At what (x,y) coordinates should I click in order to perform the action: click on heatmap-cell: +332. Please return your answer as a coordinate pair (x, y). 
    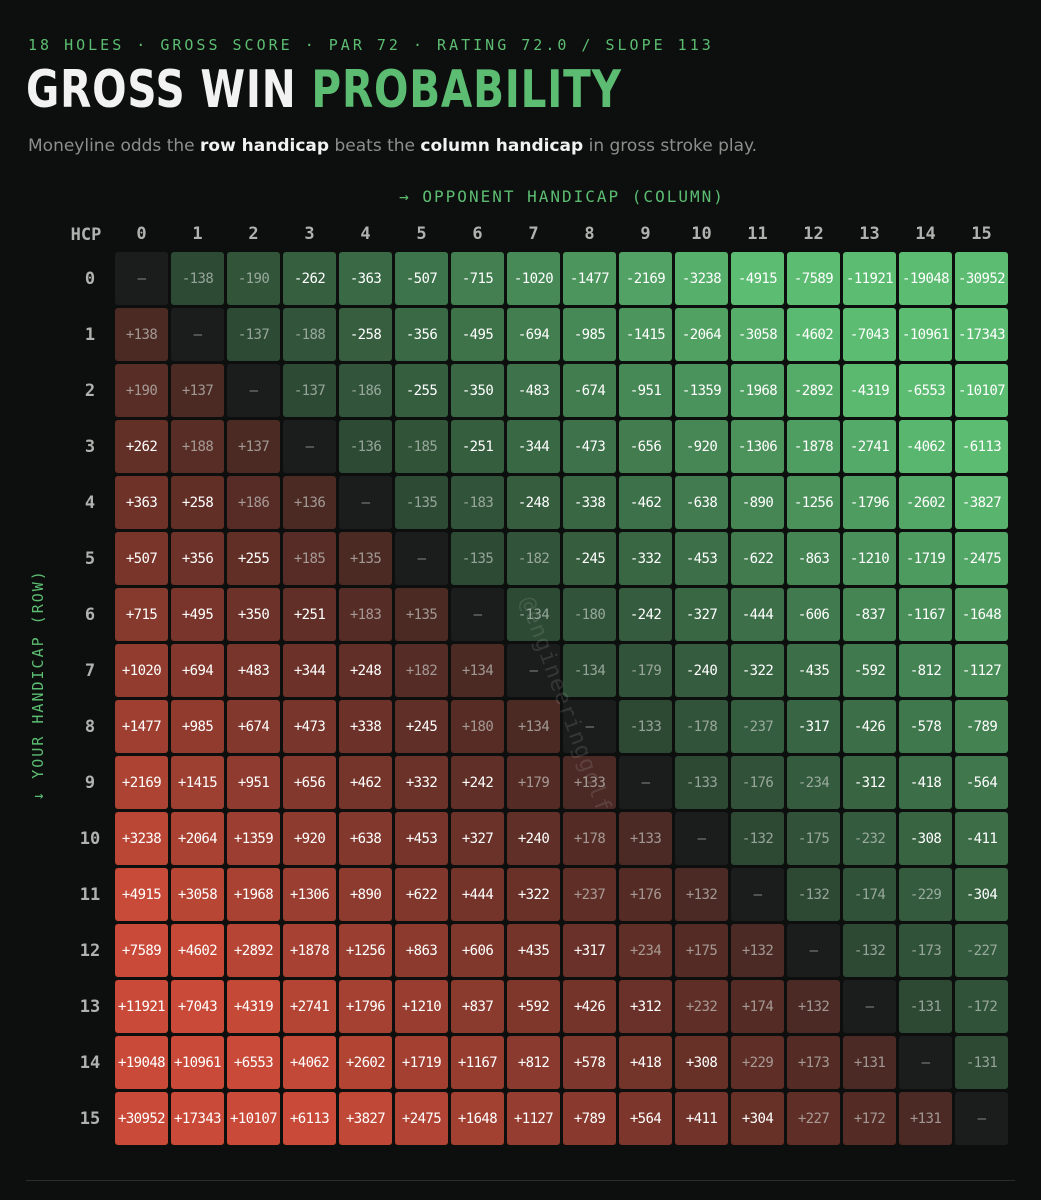
    Looking at the image, I should click on (421, 782).